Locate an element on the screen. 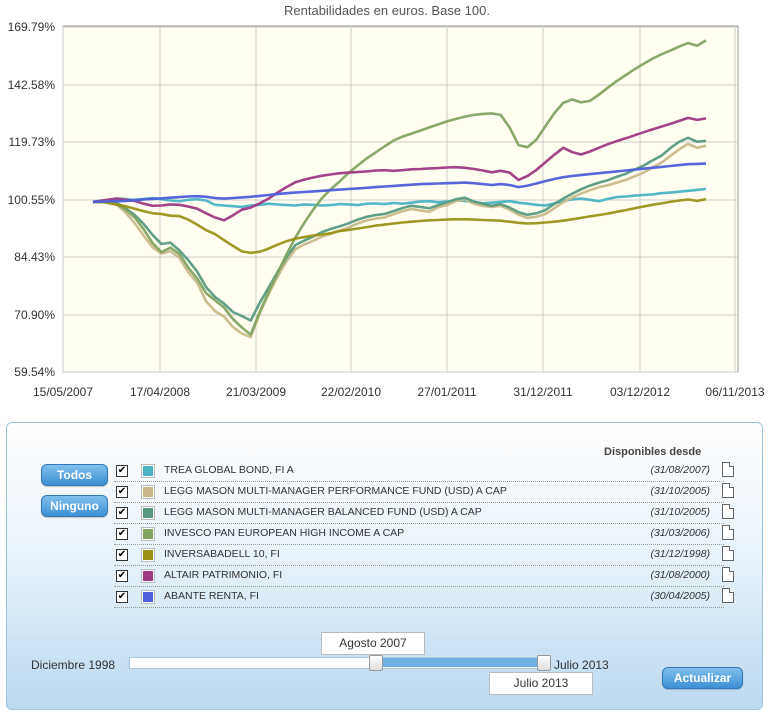 The width and height of the screenshot is (774, 714). x-tick-label: 17/04/2008 is located at coordinates (160, 392).